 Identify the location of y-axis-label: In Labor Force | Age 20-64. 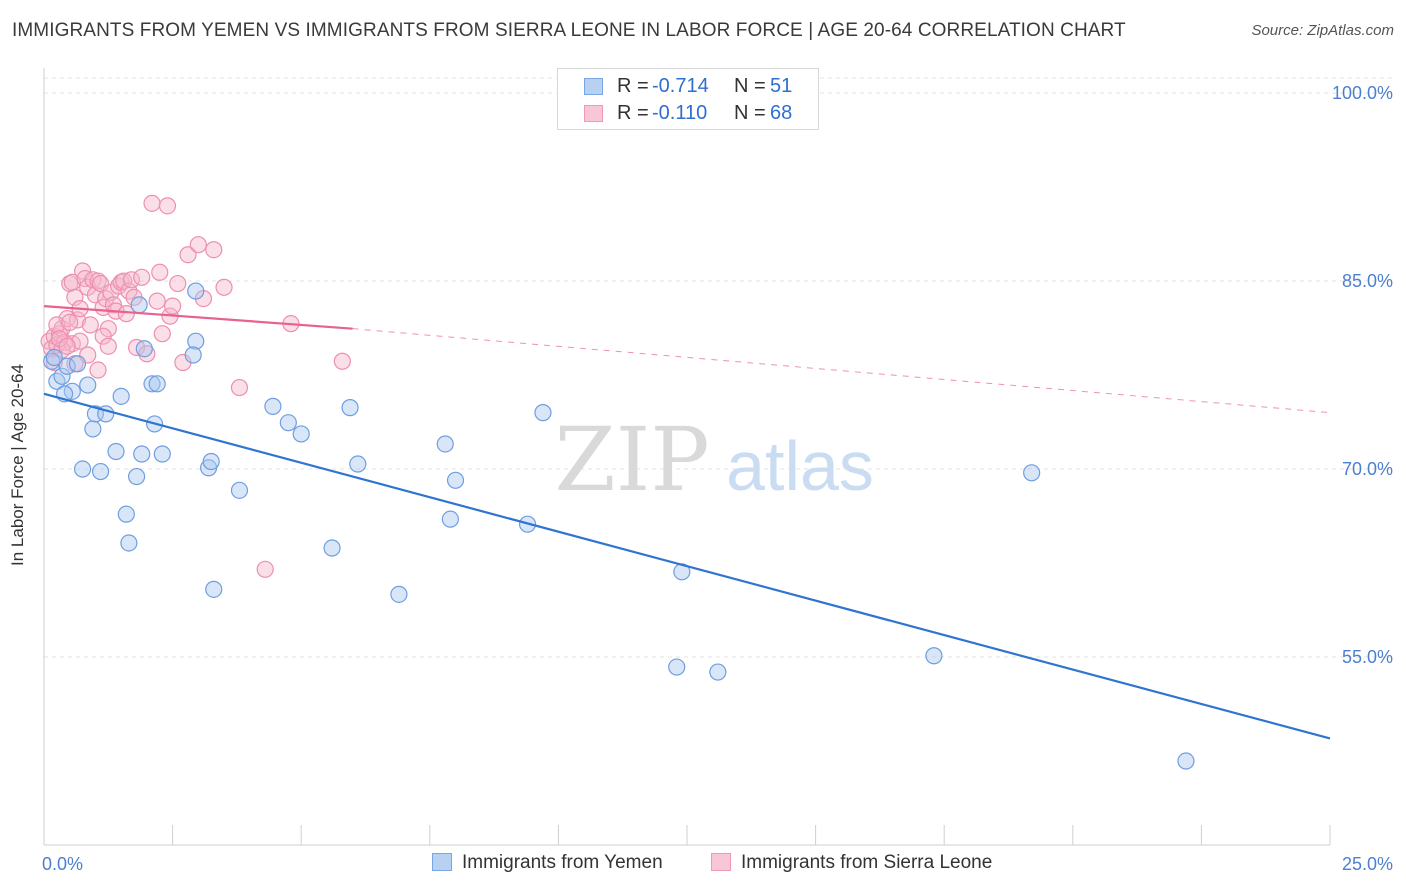
(17, 465).